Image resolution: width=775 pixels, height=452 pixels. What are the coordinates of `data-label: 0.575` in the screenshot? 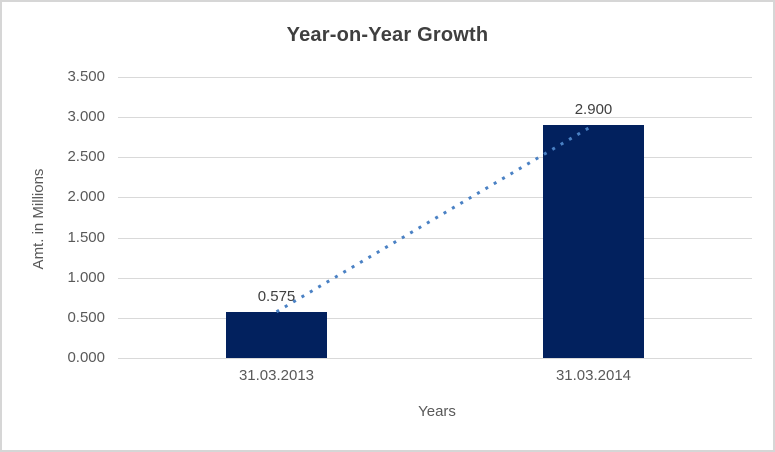 It's located at (276, 296).